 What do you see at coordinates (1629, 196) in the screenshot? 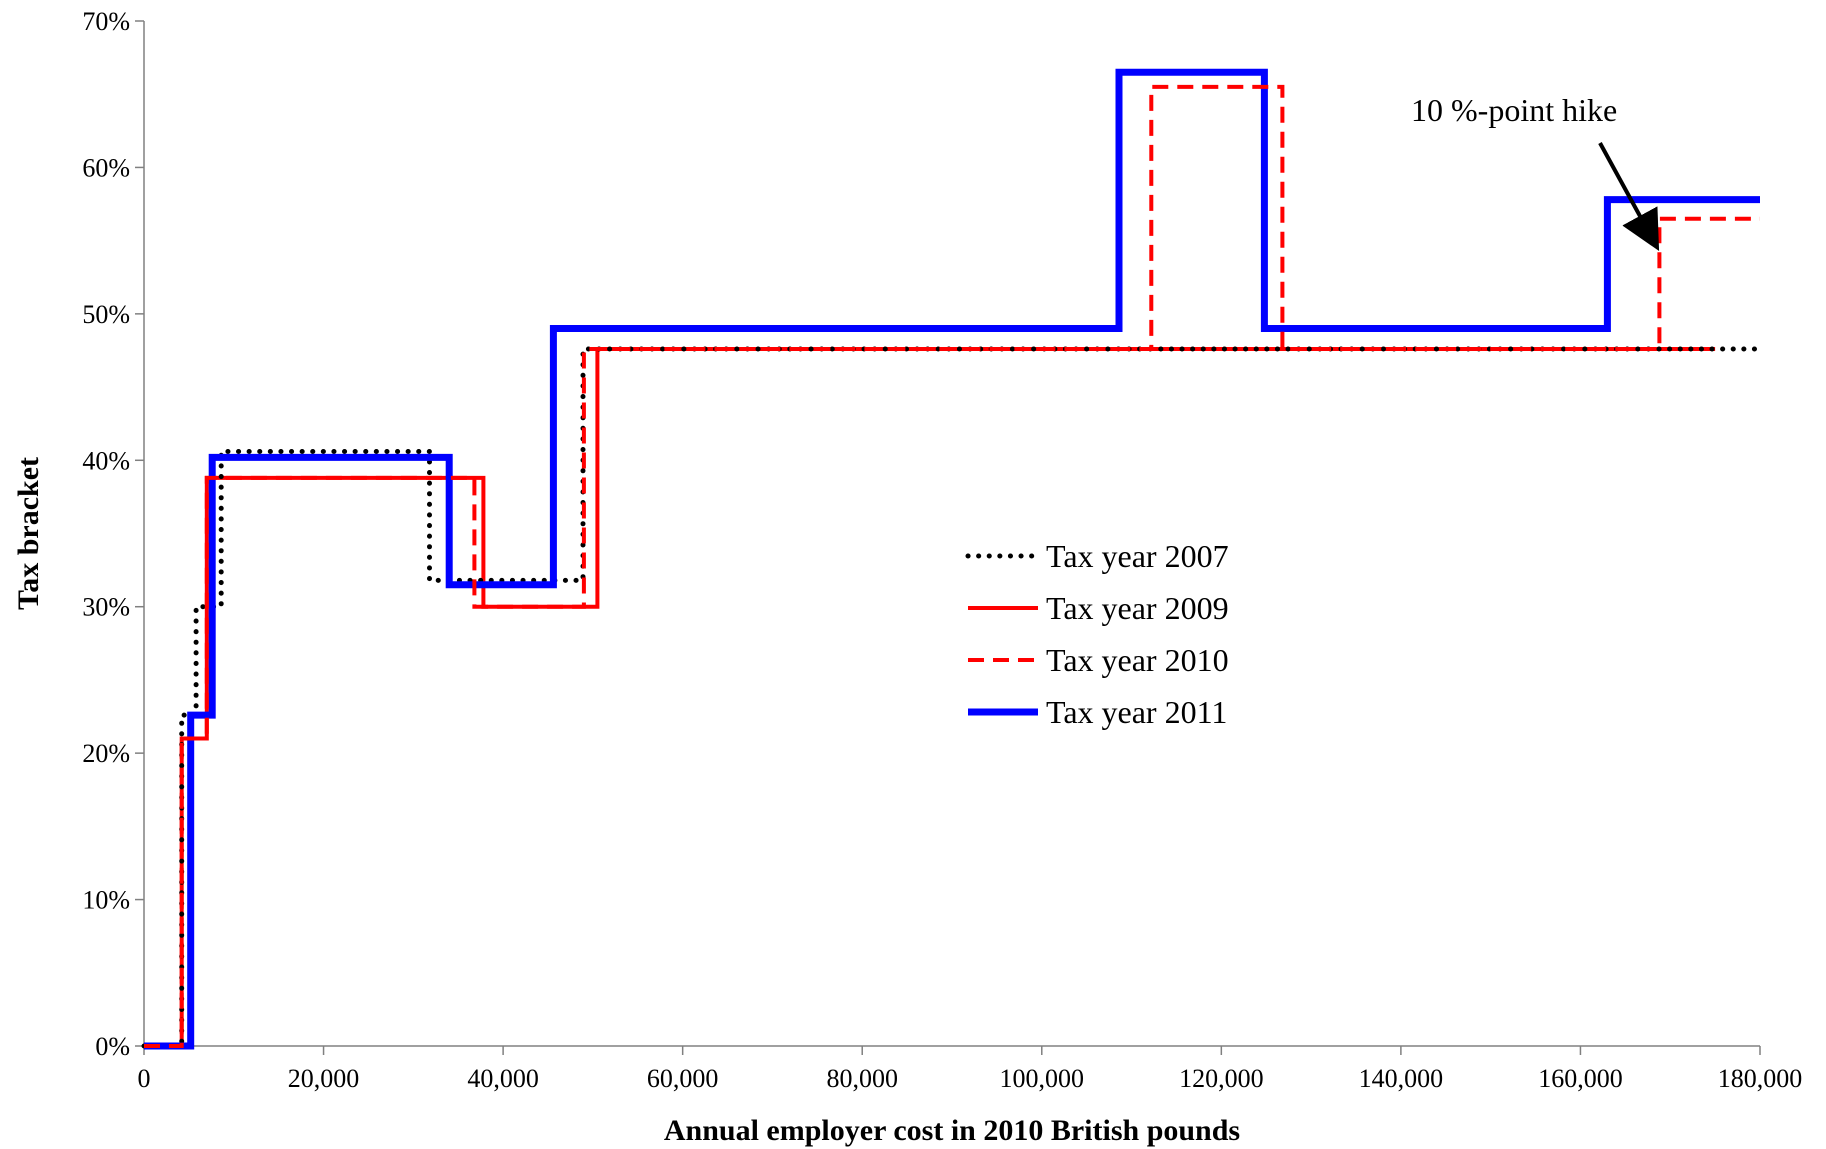
I see `annotation-arrow` at bounding box center [1629, 196].